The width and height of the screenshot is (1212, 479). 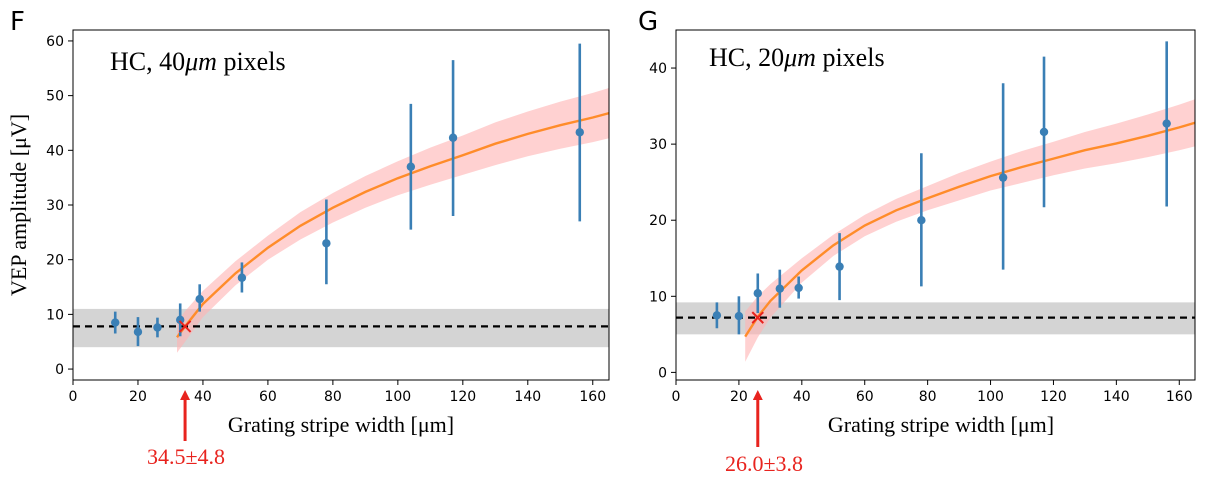 What do you see at coordinates (186, 456) in the screenshot?
I see `threshold-label: 34.5±4.8` at bounding box center [186, 456].